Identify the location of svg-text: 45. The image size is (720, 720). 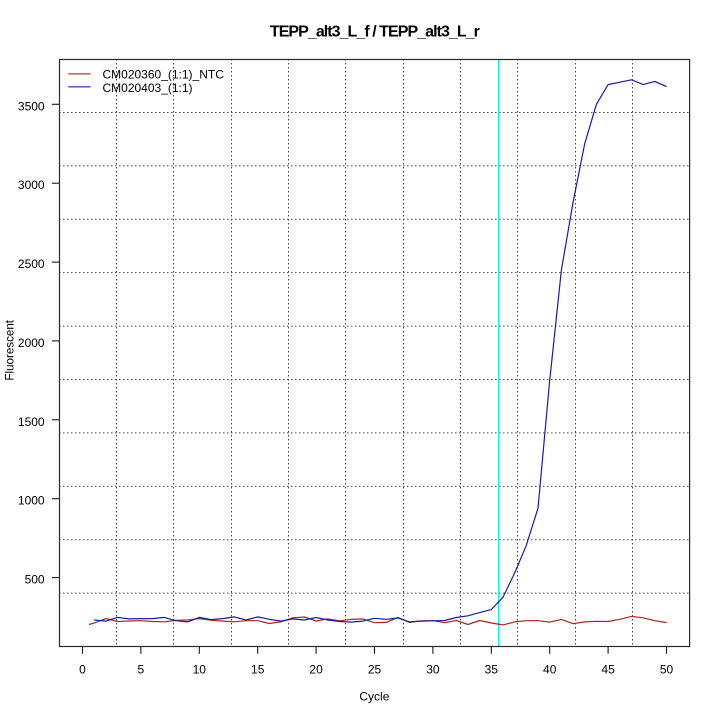
(608, 669).